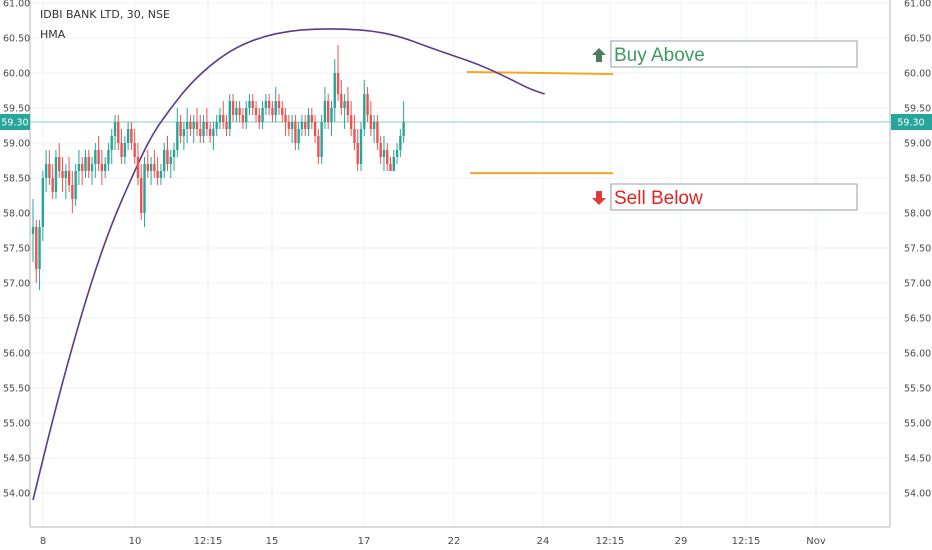 This screenshot has height=550, width=932. What do you see at coordinates (543, 541) in the screenshot?
I see `x-tick-label: 24` at bounding box center [543, 541].